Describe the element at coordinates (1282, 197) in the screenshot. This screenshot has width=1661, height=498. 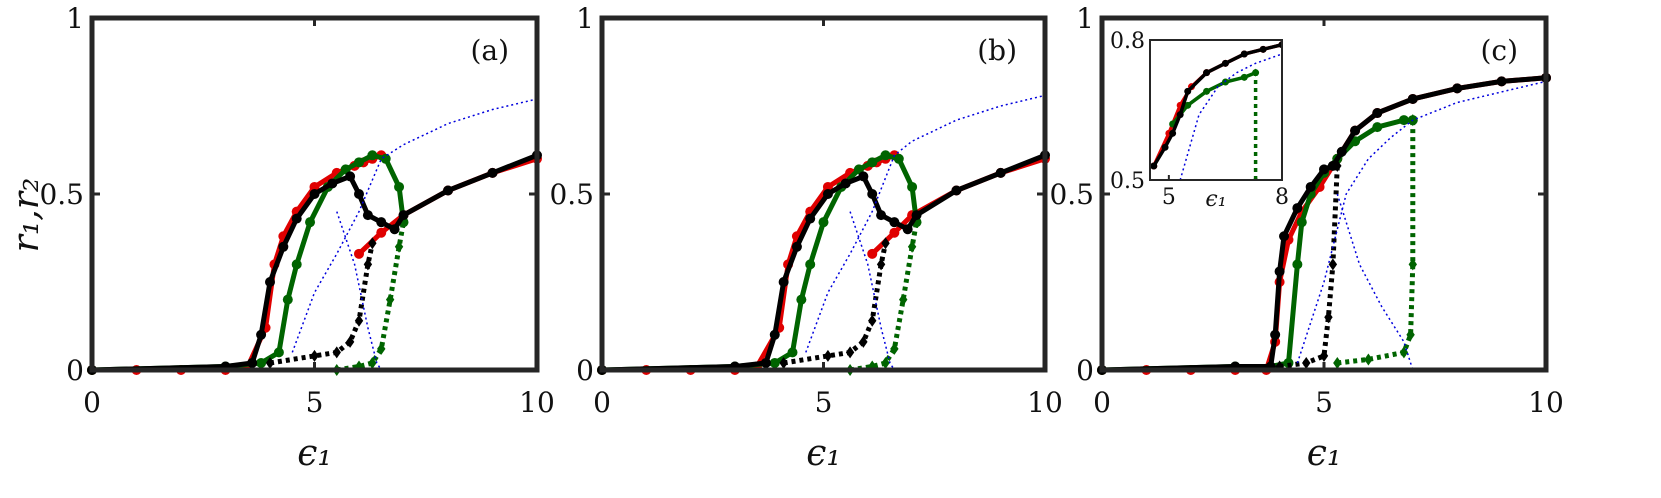
I see `inset-x-tick-label: 8` at that location.